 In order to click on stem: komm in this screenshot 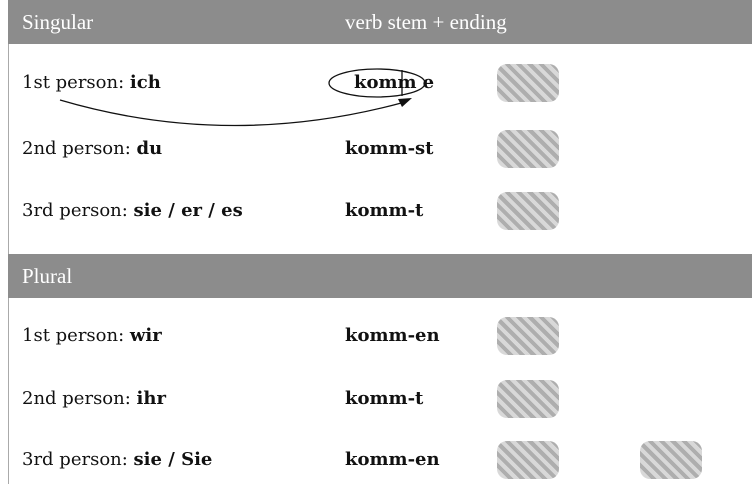, I will do `click(385, 82)`.